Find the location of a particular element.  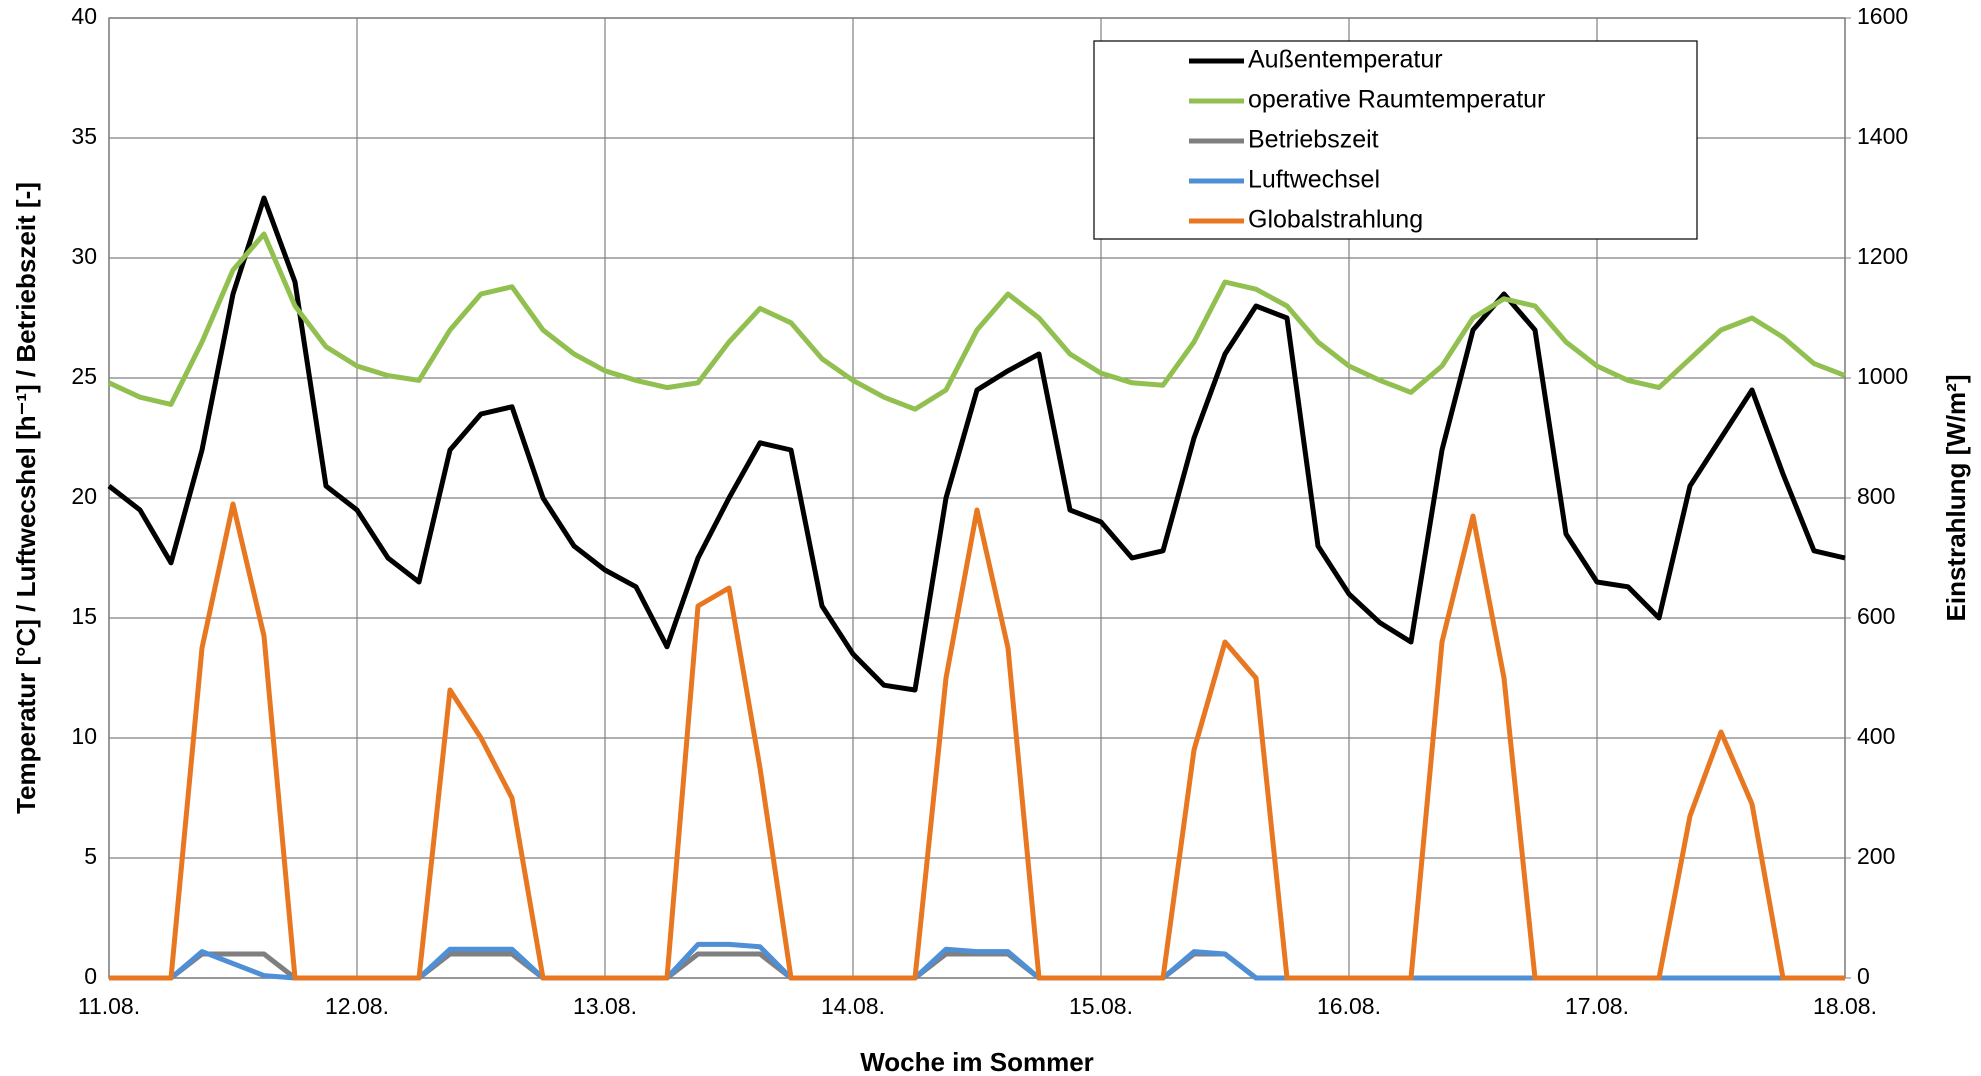

y2-tick-label: 1000 is located at coordinates (1882, 376).